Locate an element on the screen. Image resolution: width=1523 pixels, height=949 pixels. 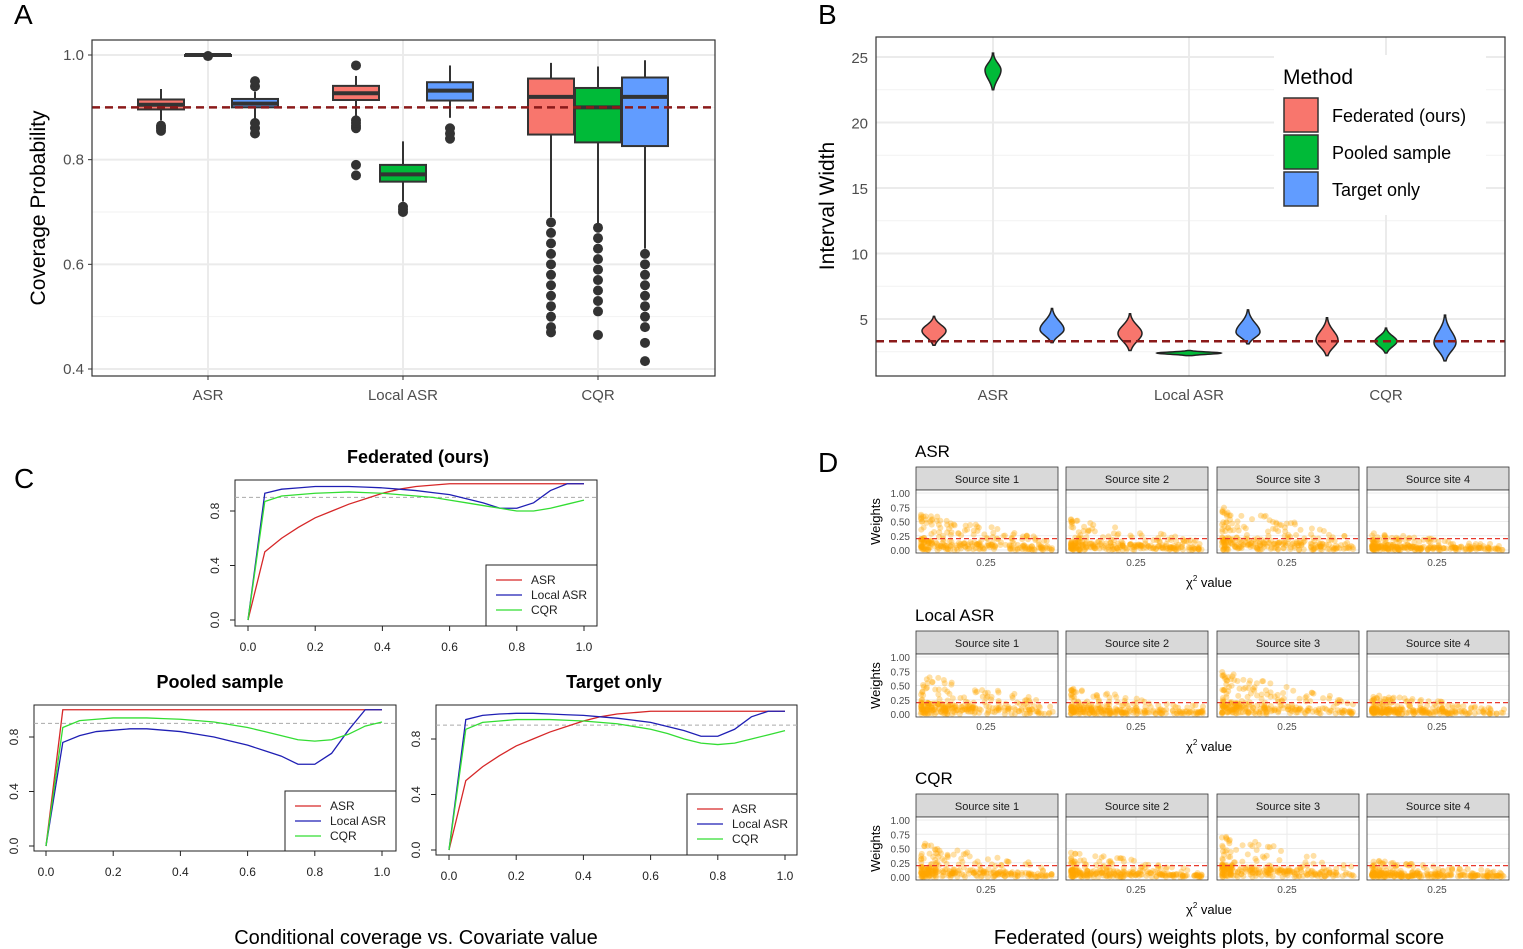
legend-entry: CQR is located at coordinates (544, 610).